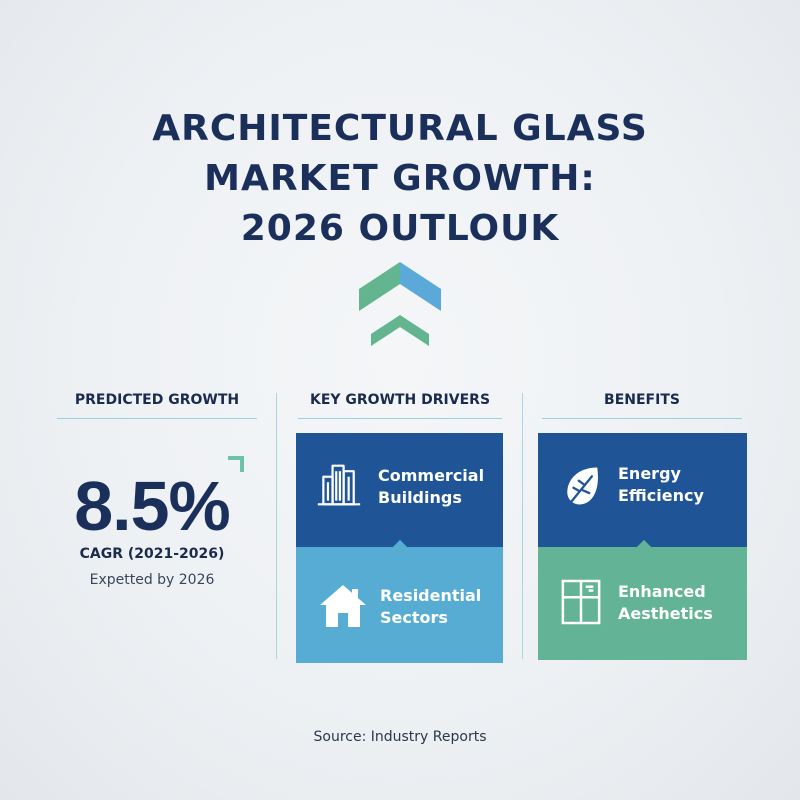 Image resolution: width=800 pixels, height=800 pixels. I want to click on benefits-heading: BENEFITS, so click(642, 400).